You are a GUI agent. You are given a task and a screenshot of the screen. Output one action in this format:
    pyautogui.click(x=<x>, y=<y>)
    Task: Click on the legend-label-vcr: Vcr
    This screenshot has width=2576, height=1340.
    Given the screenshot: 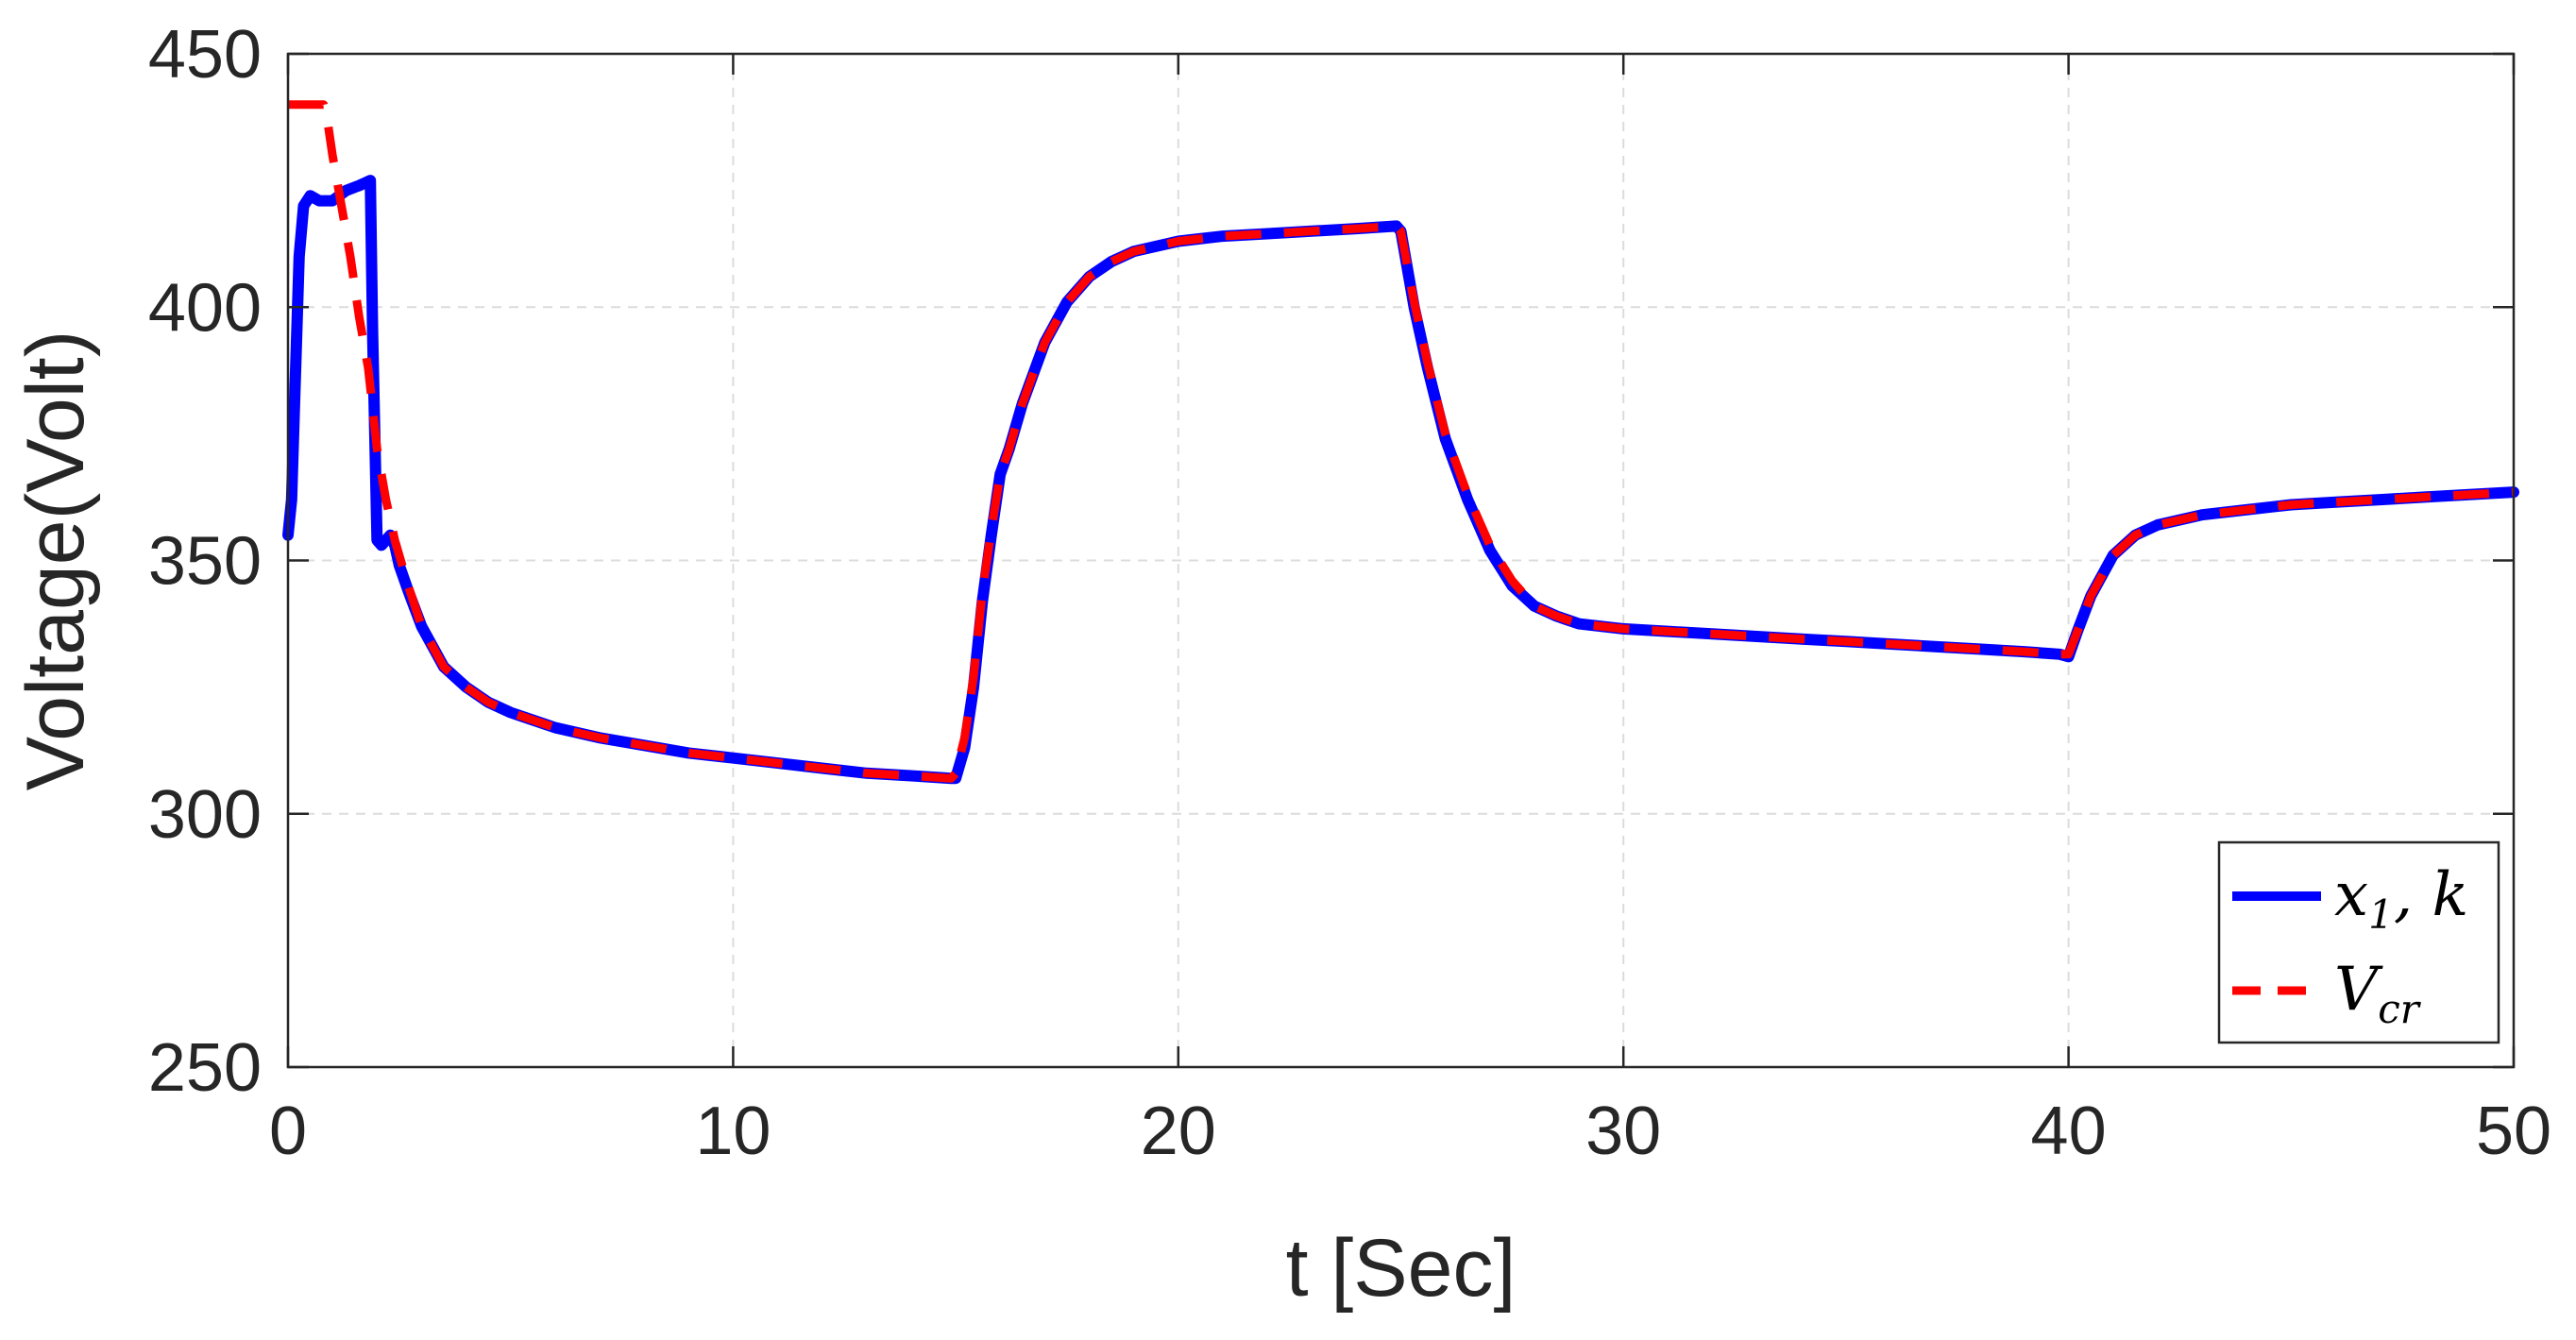 What is the action you would take?
    pyautogui.click(x=2378, y=993)
    